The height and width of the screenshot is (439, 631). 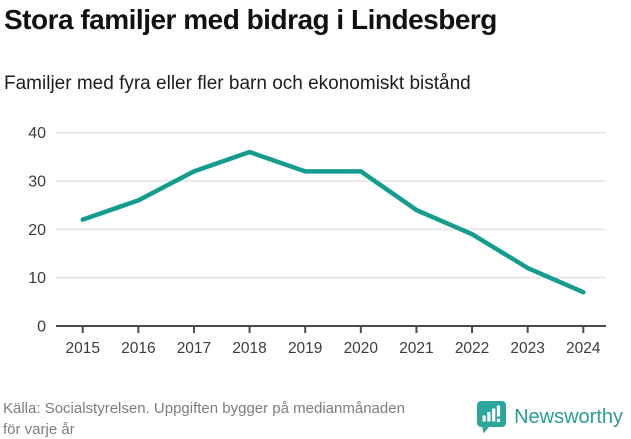 What do you see at coordinates (361, 348) in the screenshot?
I see `x-tick-label: 2020` at bounding box center [361, 348].